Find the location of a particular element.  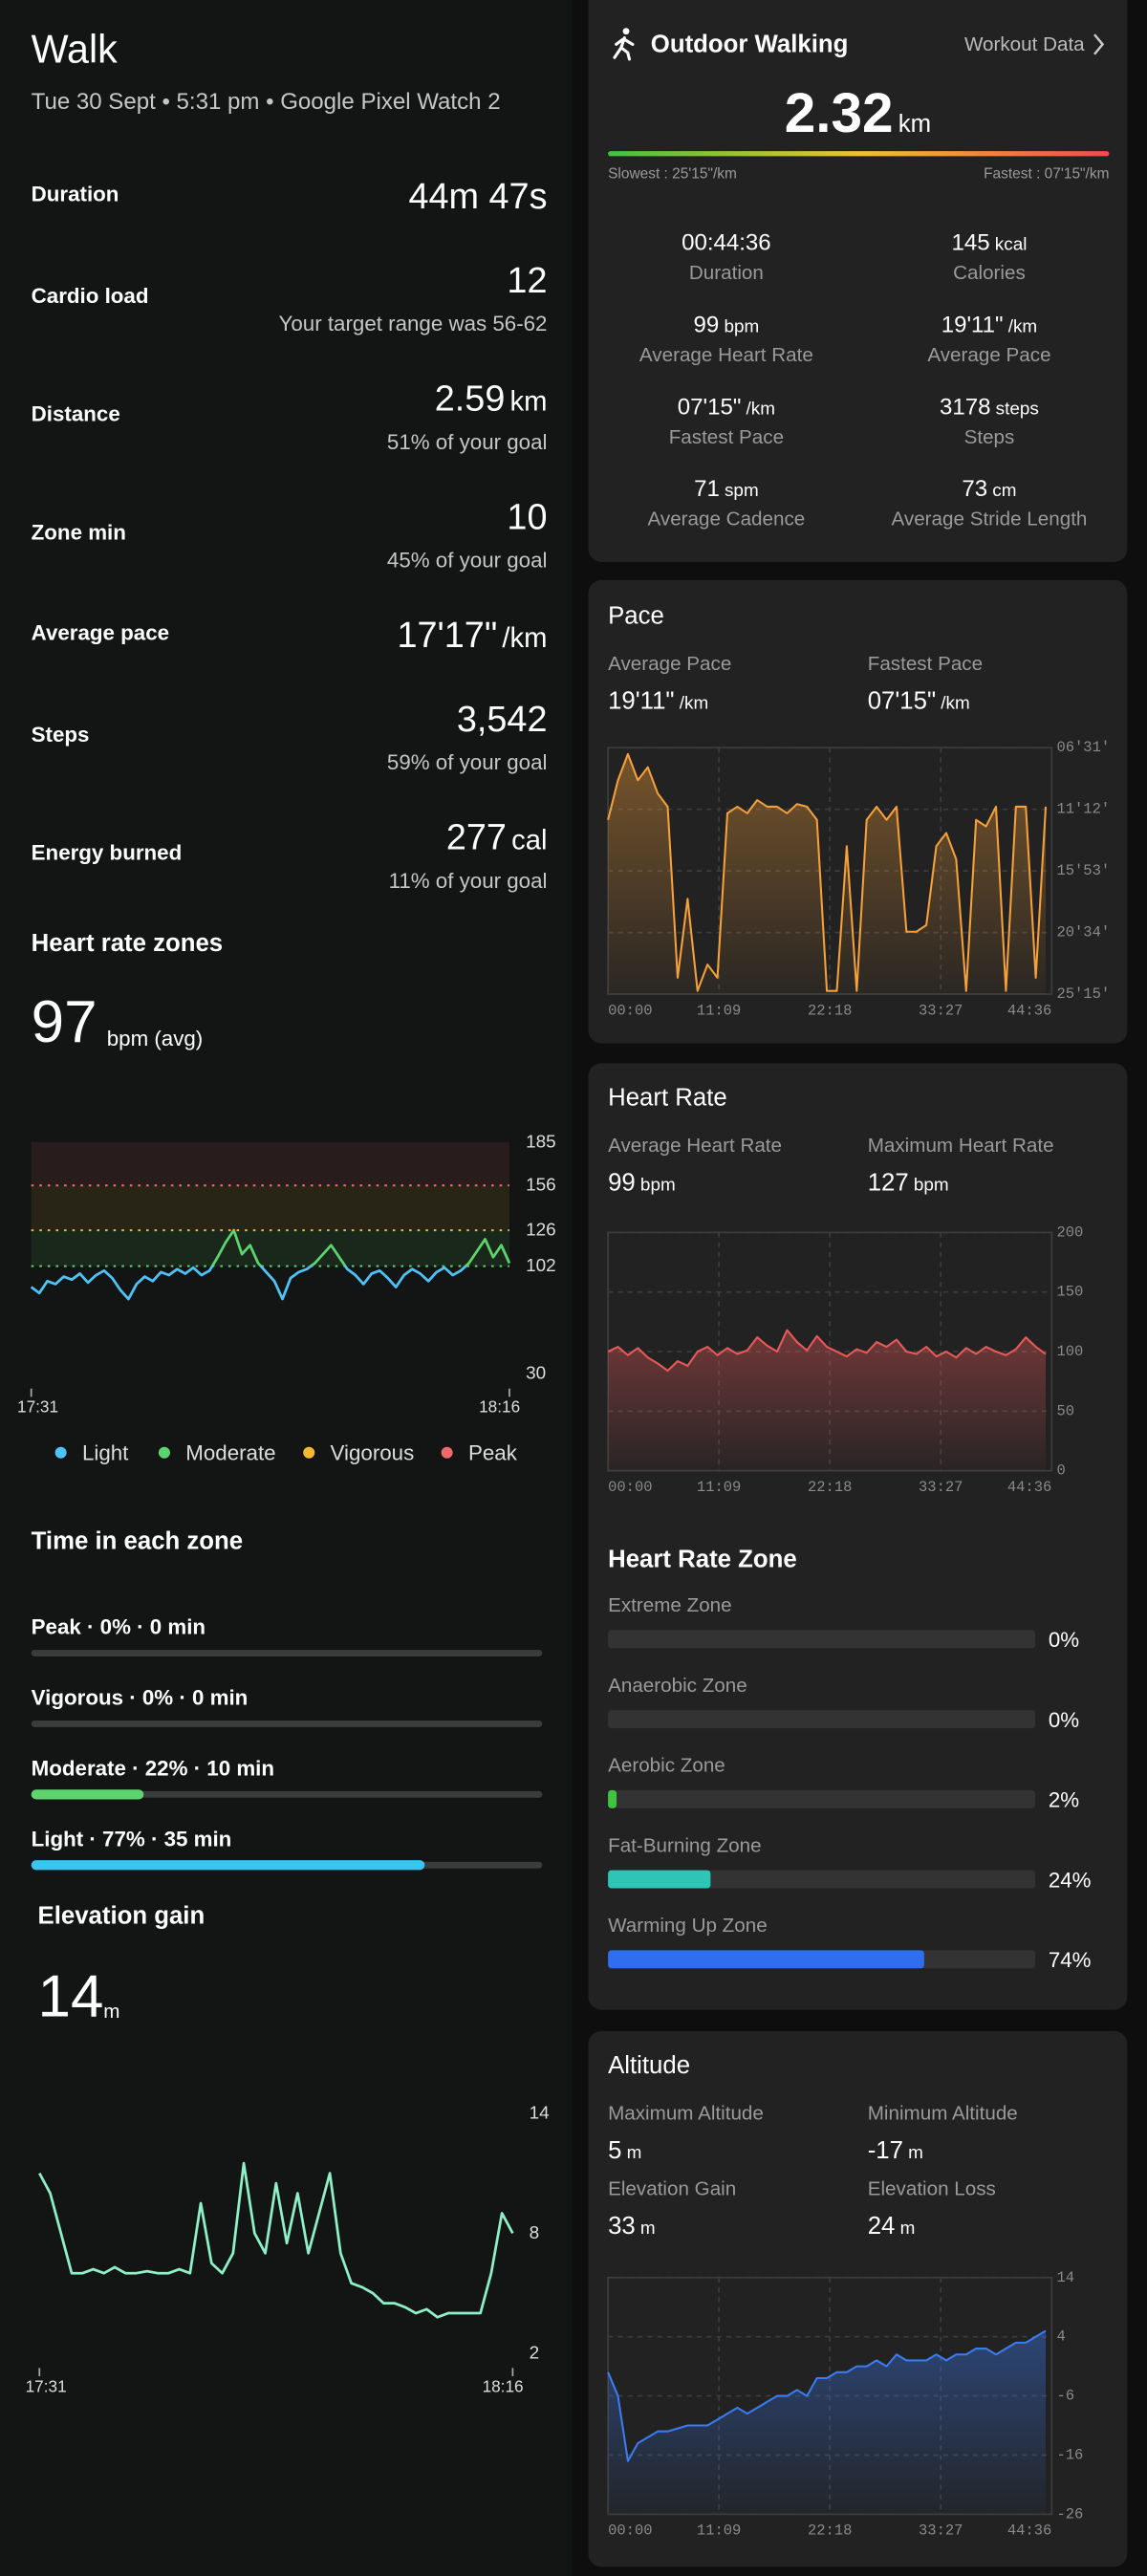

stat-label: Maximum Heart Rate is located at coordinates (961, 1146).